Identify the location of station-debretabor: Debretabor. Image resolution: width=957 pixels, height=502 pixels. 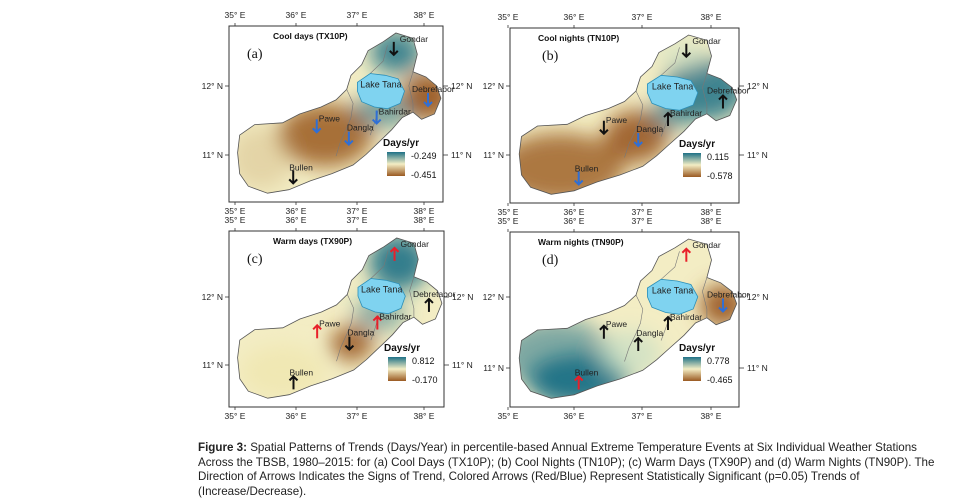
(434, 300).